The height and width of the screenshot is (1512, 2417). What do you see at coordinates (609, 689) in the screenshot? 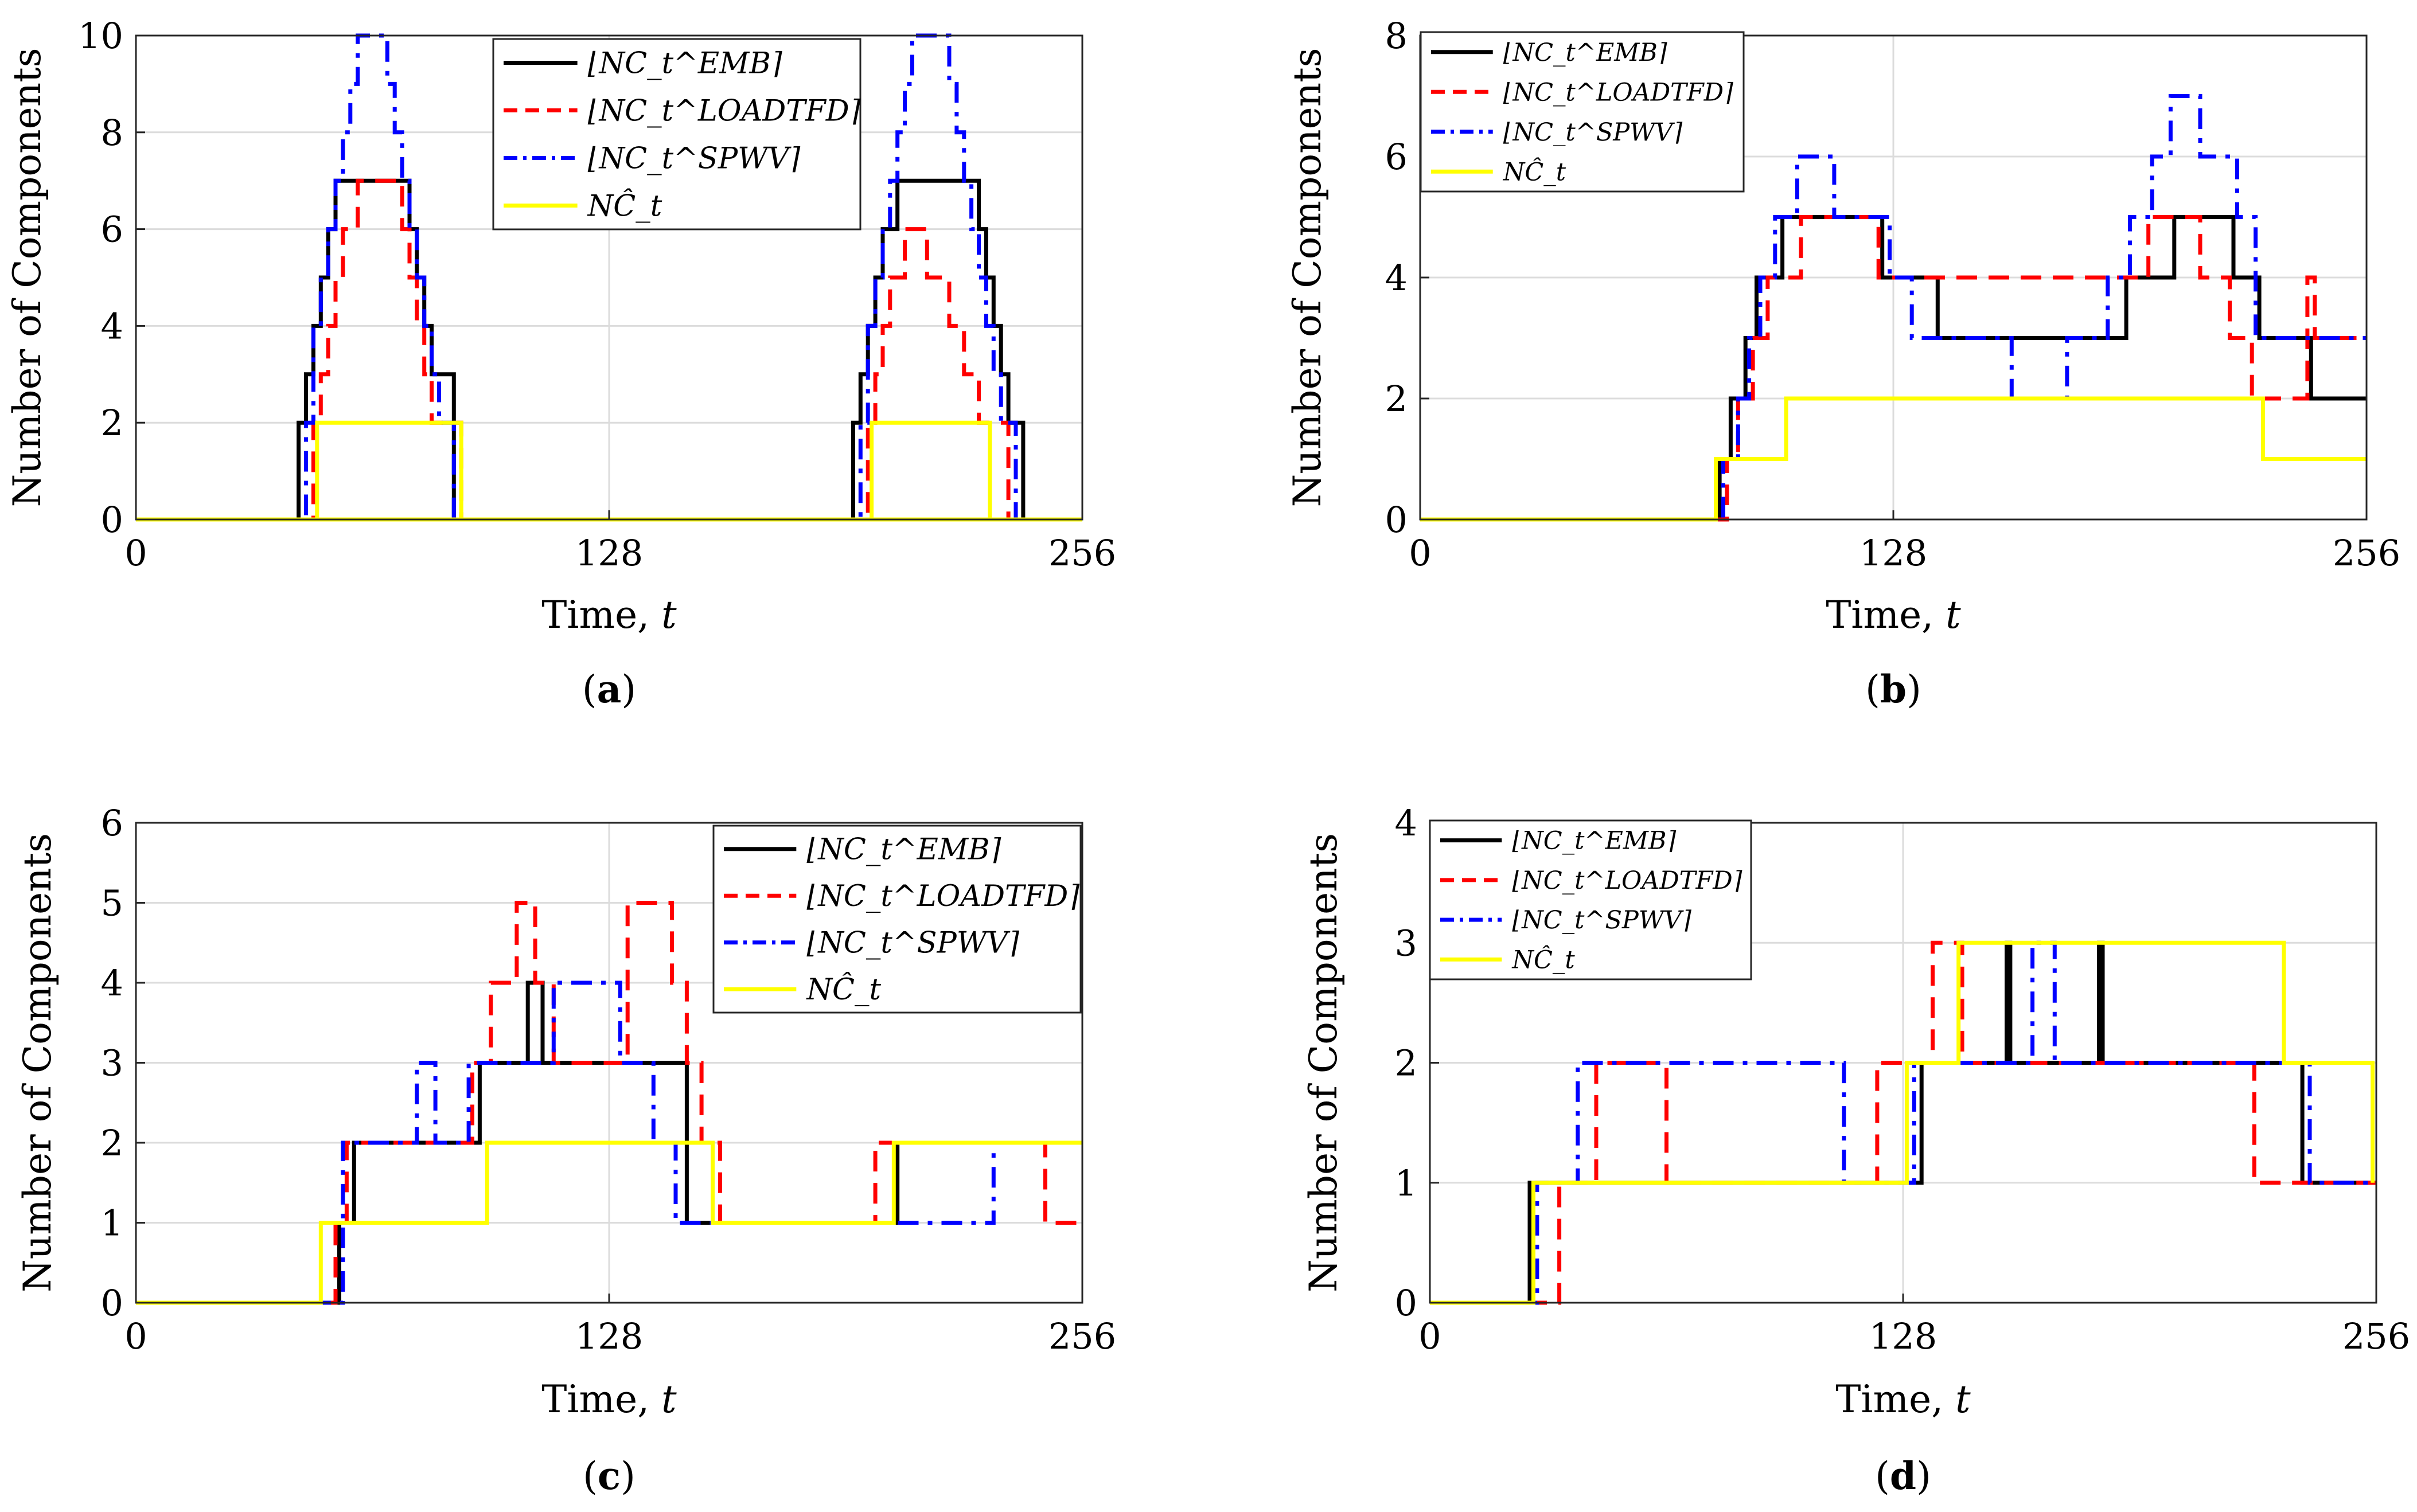
I see `panel-caption: (a)` at bounding box center [609, 689].